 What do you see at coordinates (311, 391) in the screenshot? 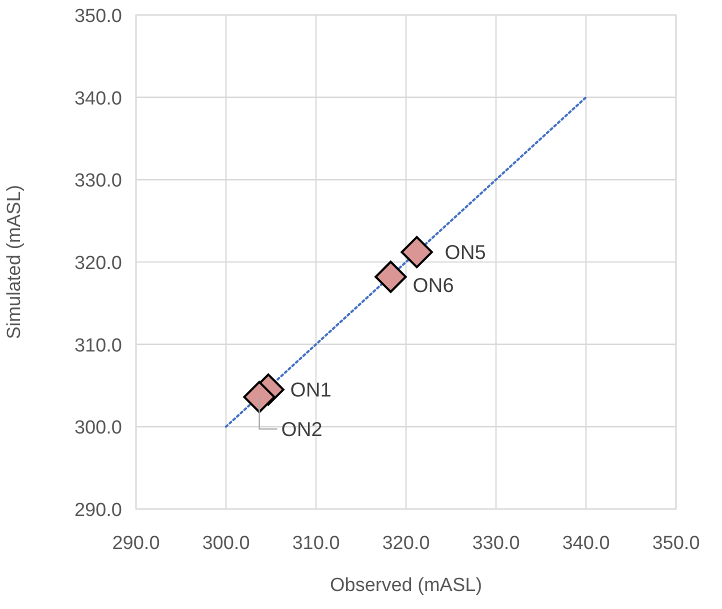
I see `annotation: ON1` at bounding box center [311, 391].